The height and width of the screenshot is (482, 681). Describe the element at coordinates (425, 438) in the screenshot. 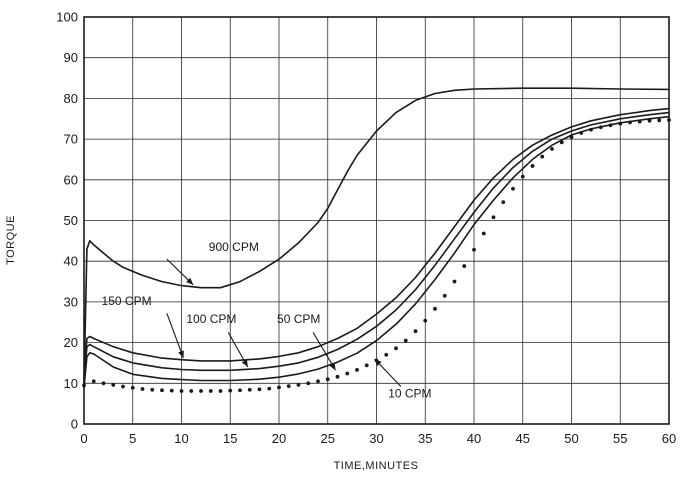

I see `x-tick-label: 35` at that location.